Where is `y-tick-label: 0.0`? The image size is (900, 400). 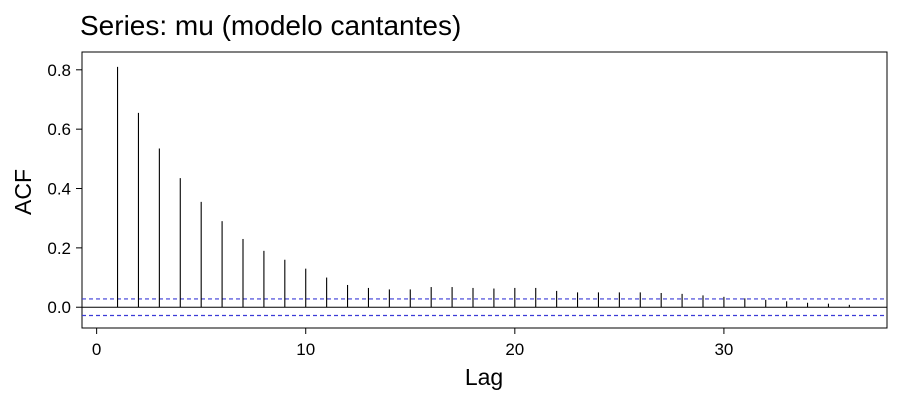
y-tick-label: 0.0 is located at coordinates (59, 307).